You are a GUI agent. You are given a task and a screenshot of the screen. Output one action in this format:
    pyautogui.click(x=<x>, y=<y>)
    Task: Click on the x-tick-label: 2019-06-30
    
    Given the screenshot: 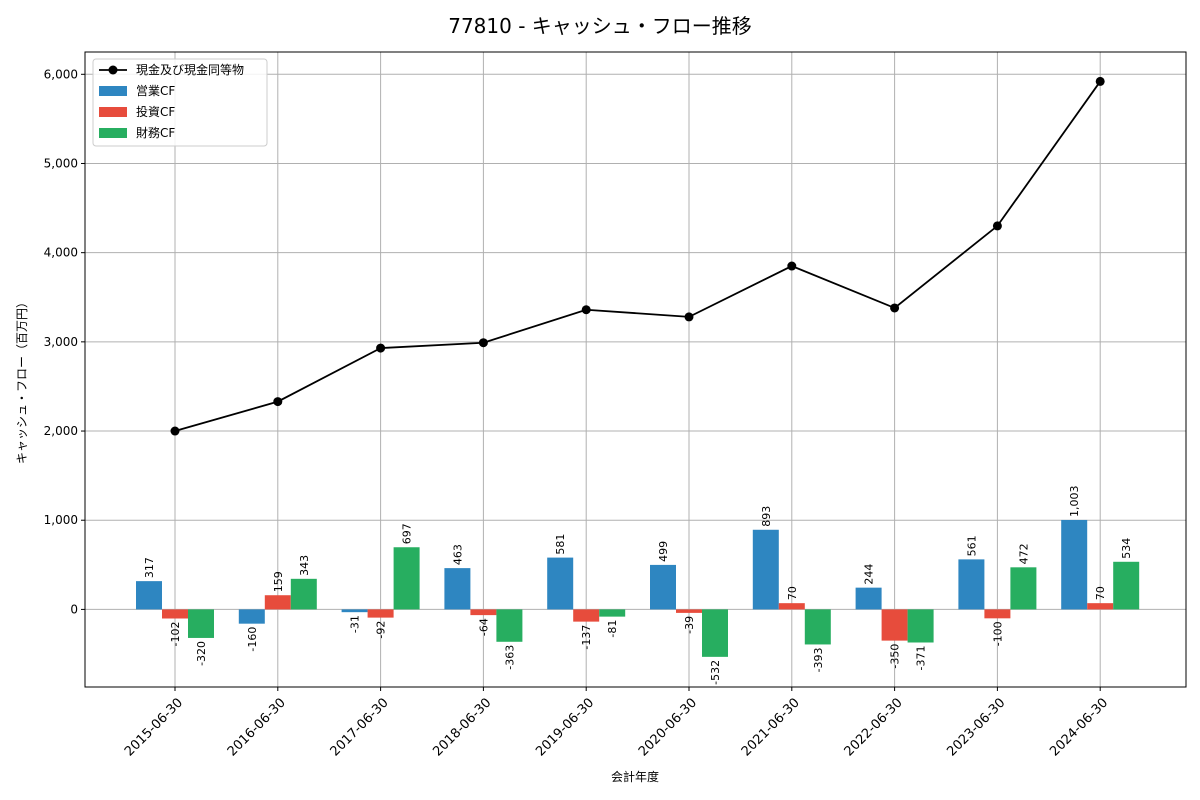 What is the action you would take?
    pyautogui.click(x=565, y=727)
    